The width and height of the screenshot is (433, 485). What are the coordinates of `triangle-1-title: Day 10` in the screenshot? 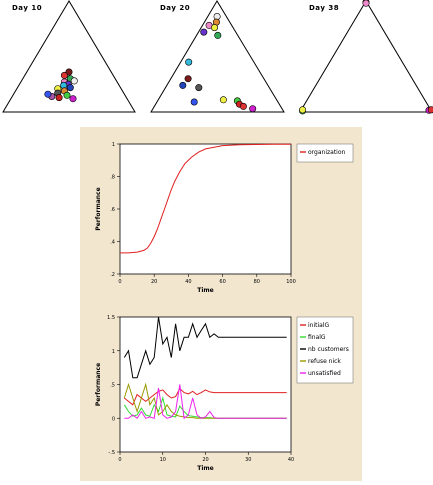 It's located at (27, 8).